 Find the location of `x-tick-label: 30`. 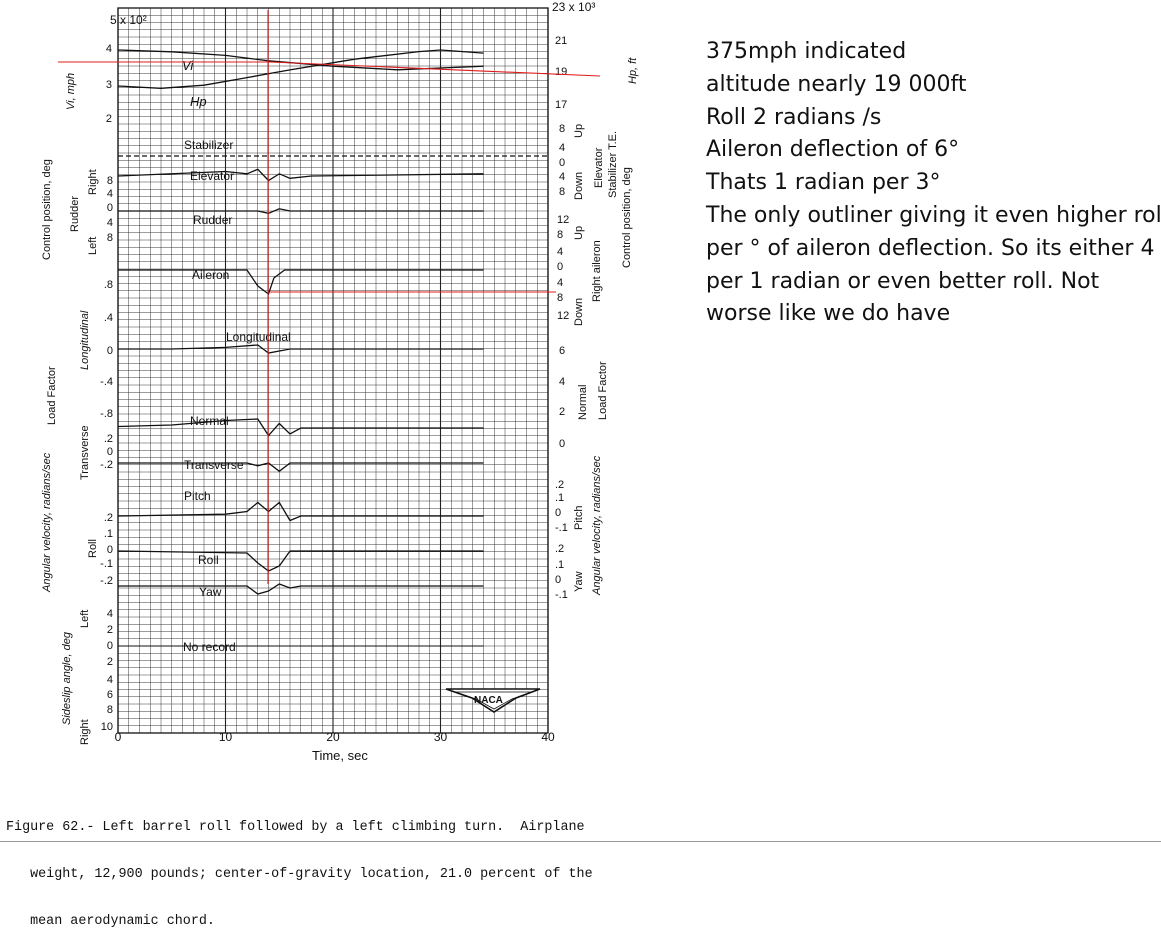

x-tick-label: 30 is located at coordinates (441, 737).